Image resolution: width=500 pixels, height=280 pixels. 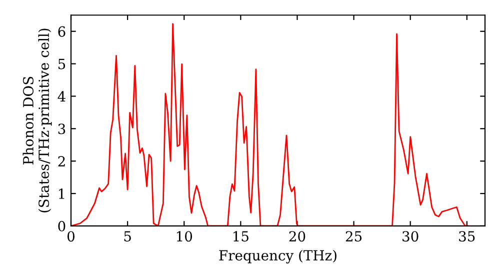 What do you see at coordinates (62, 64) in the screenshot?
I see `y-tick-label: 5` at bounding box center [62, 64].